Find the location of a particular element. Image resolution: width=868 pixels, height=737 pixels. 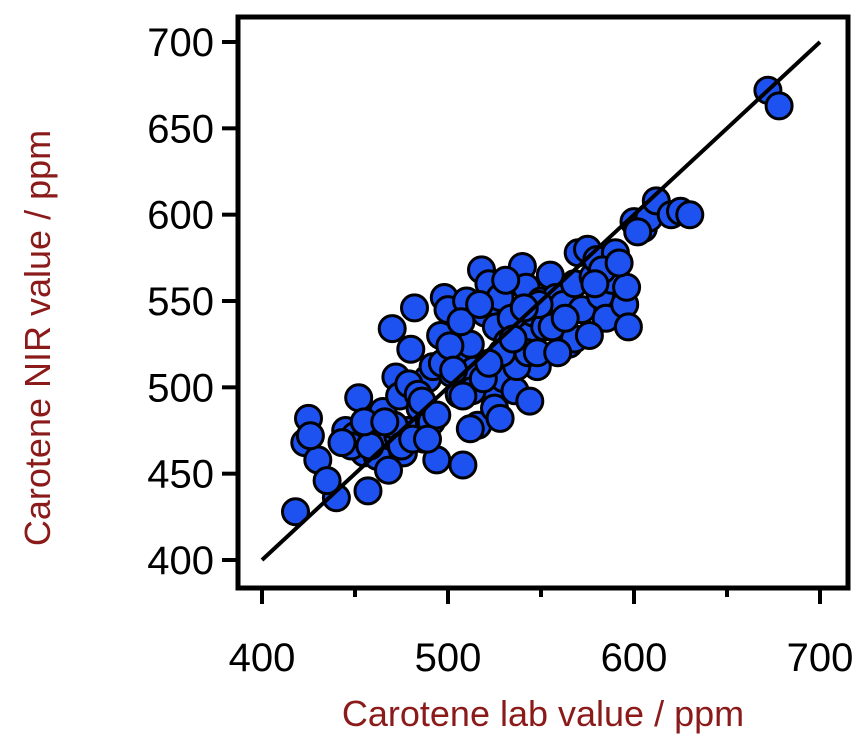

x-axis-title: Carotene lab value / ppm is located at coordinates (543, 713).